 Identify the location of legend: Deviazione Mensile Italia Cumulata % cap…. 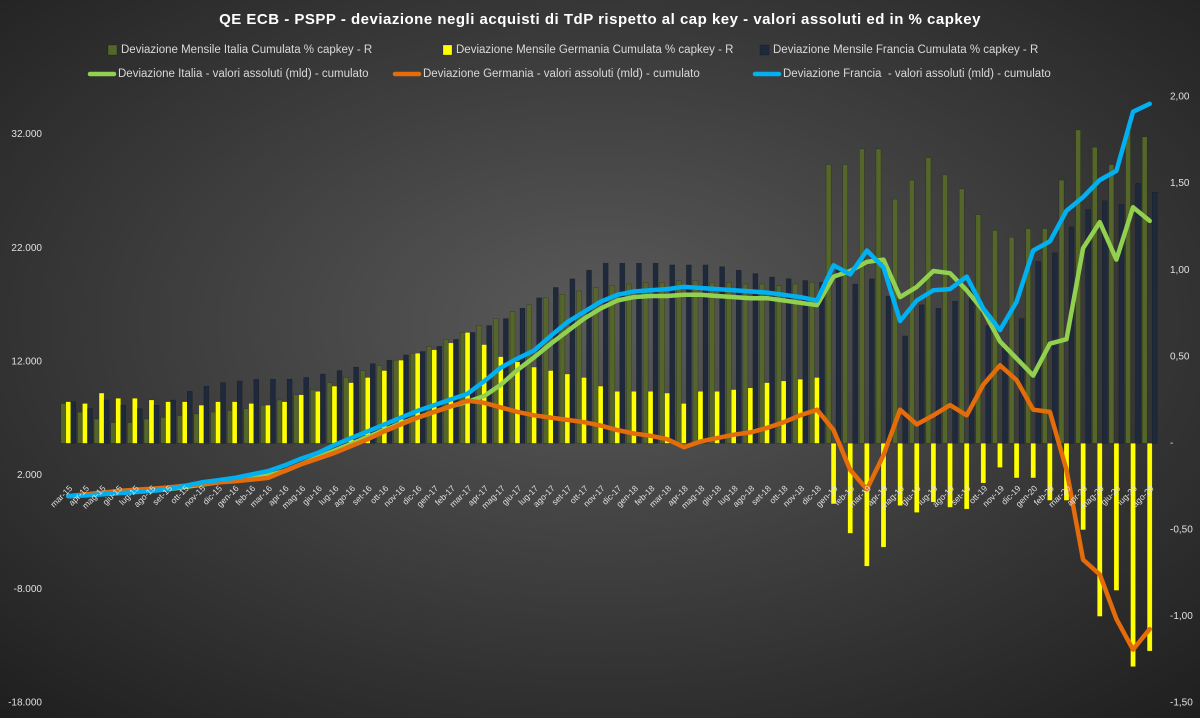
(569, 62).